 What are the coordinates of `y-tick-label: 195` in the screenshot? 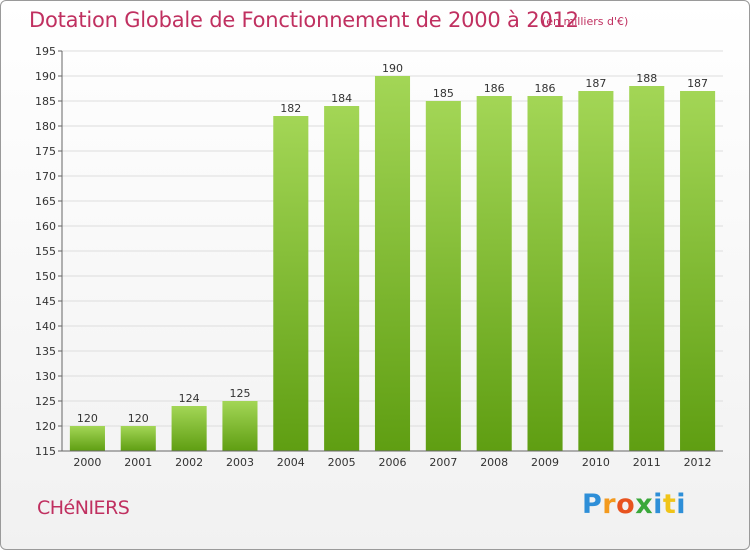 It's located at (45, 51).